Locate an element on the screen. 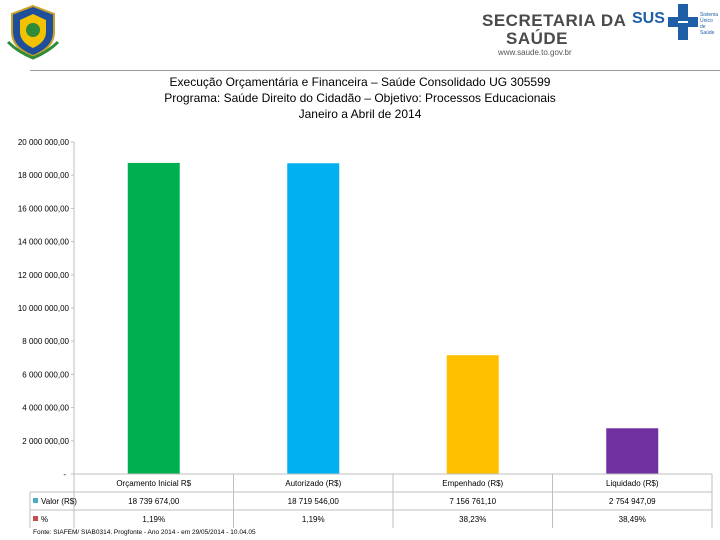  y-tick-label: 8 000 000,00 is located at coordinates (45, 341).